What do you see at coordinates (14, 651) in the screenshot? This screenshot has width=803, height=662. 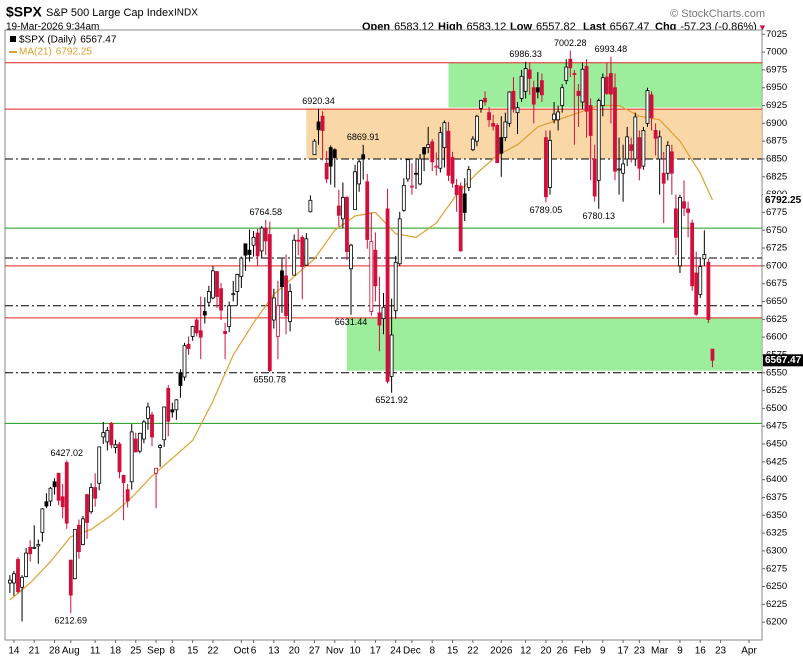 I see `x-tick-label: 14` at bounding box center [14, 651].